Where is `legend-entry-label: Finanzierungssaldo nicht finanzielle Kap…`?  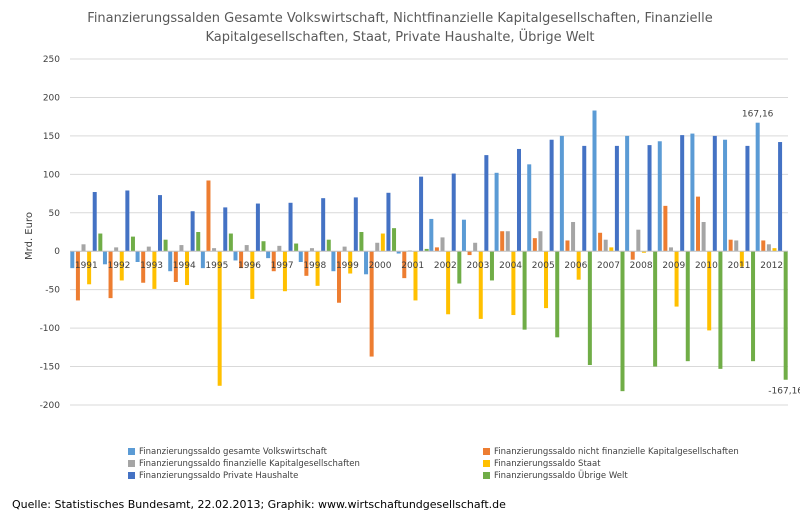
legend-entry-label: Finanzierungssaldo nicht finanzielle Kap… is located at coordinates (616, 452).